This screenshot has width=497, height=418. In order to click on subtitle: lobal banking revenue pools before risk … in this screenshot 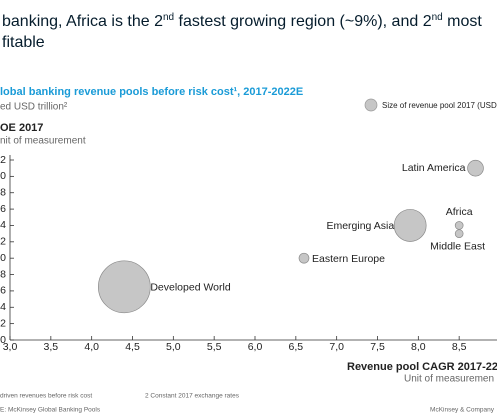, I will do `click(151, 92)`.